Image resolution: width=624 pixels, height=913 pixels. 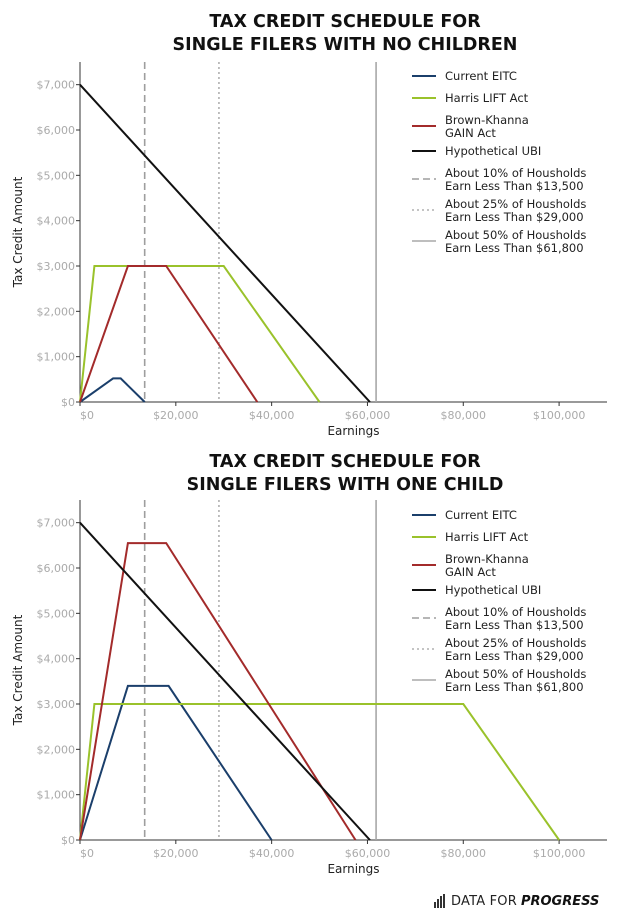 I want to click on chart-title-line: SINGLE FILERS WITH ONE CHILD, so click(x=345, y=485).